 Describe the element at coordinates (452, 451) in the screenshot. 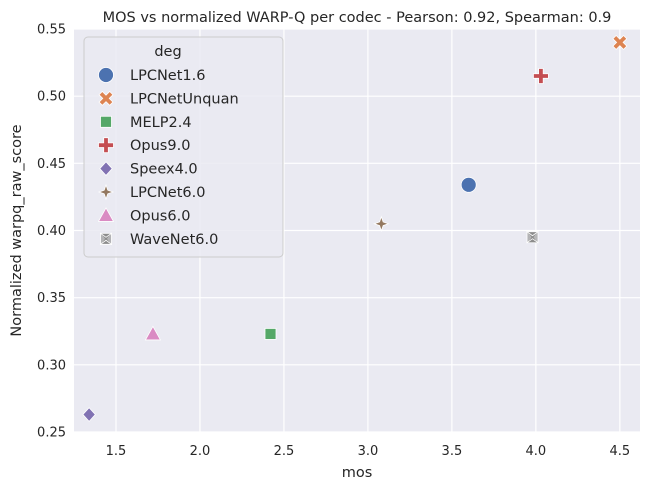

I see `x-tick-label: 3.5` at that location.